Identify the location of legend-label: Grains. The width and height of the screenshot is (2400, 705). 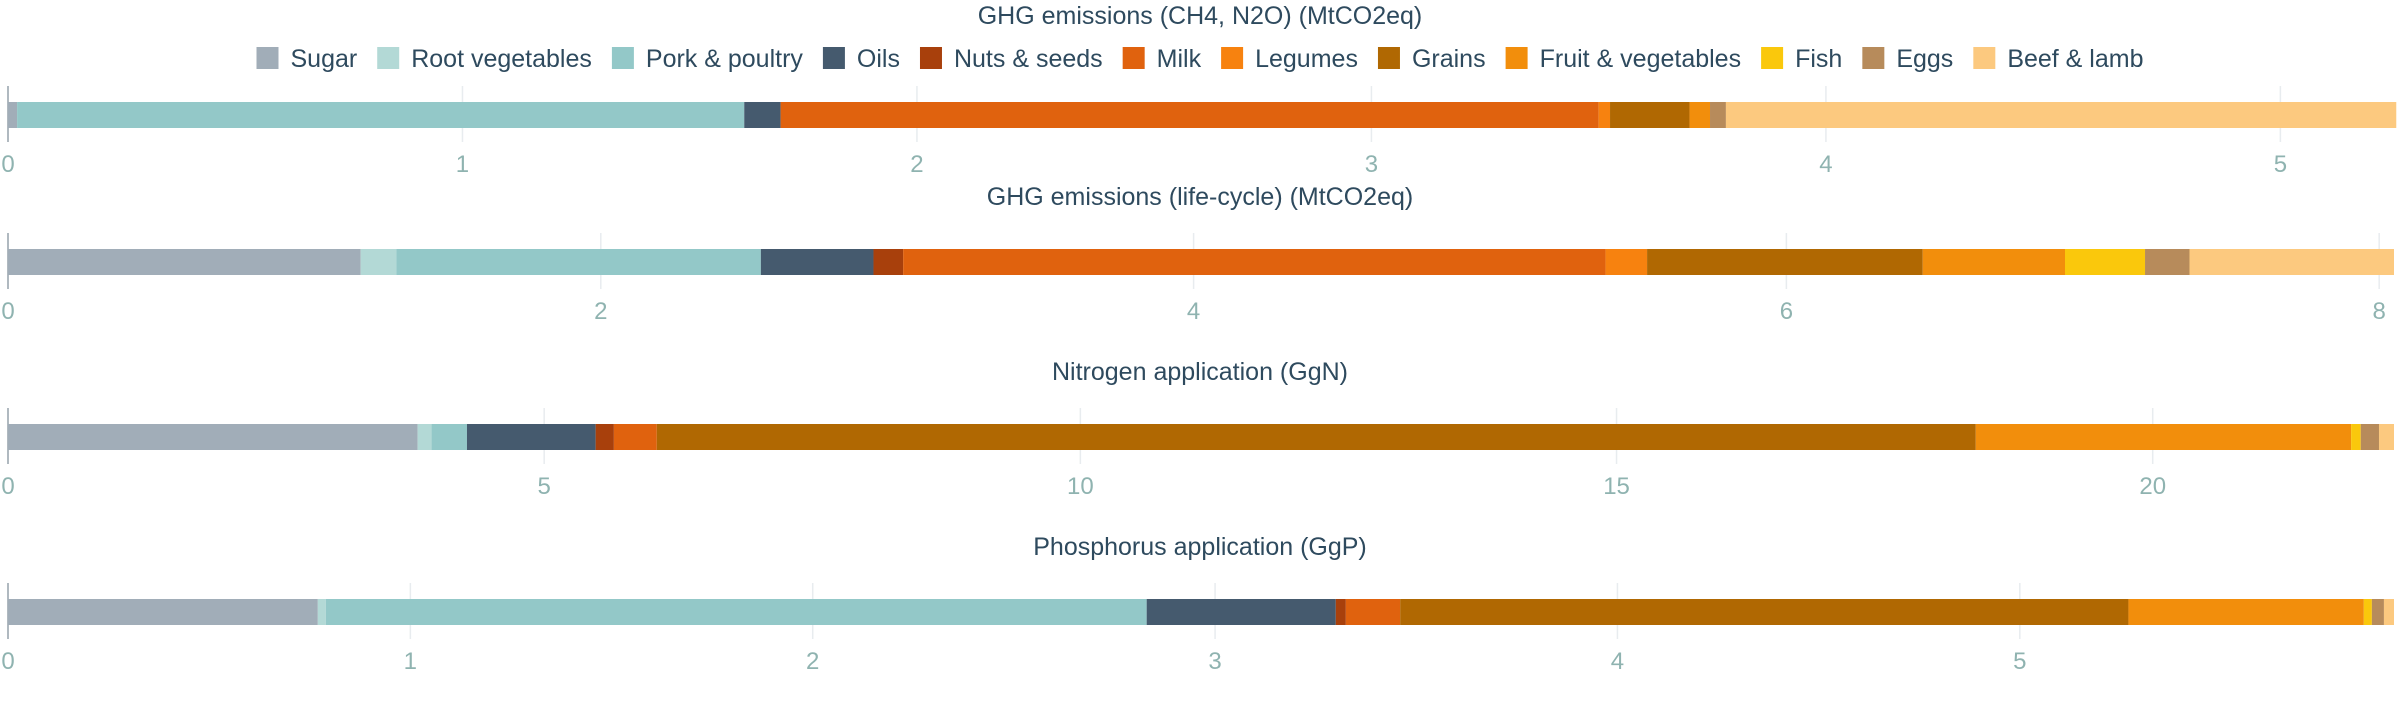
(1449, 59).